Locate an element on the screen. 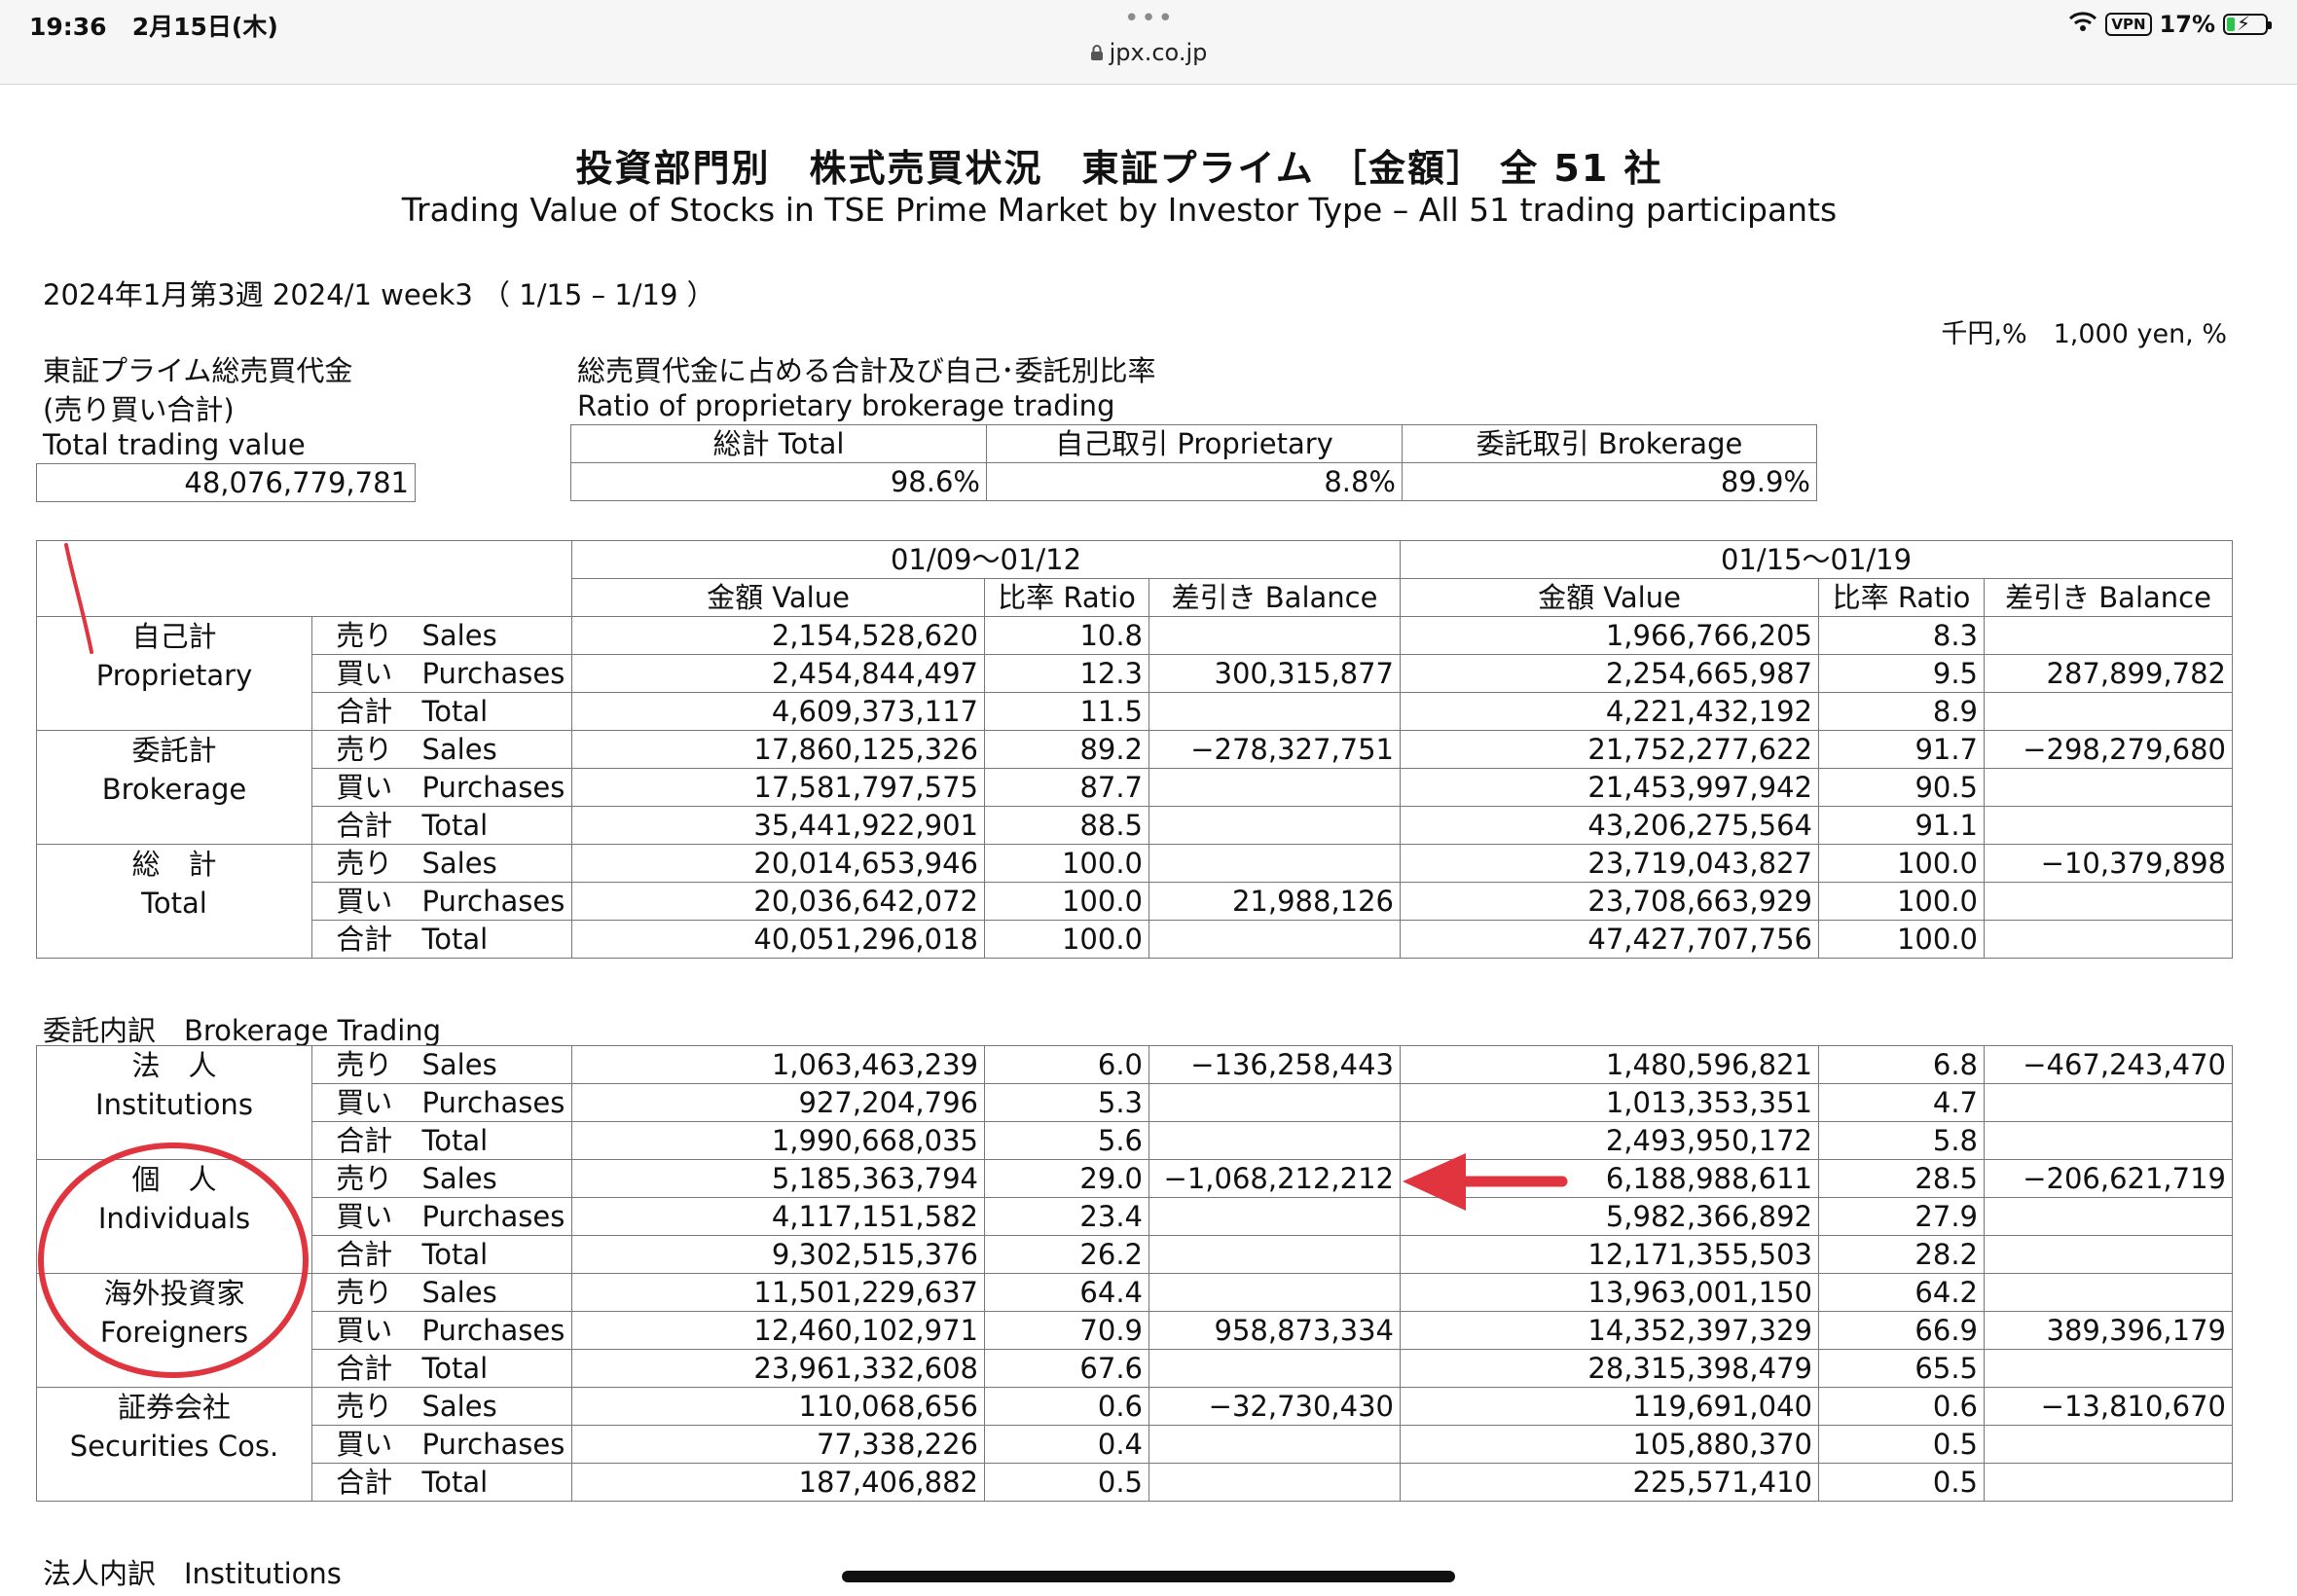 This screenshot has width=2297, height=1596. value-period1: 4,117,151,582 is located at coordinates (778, 1216).